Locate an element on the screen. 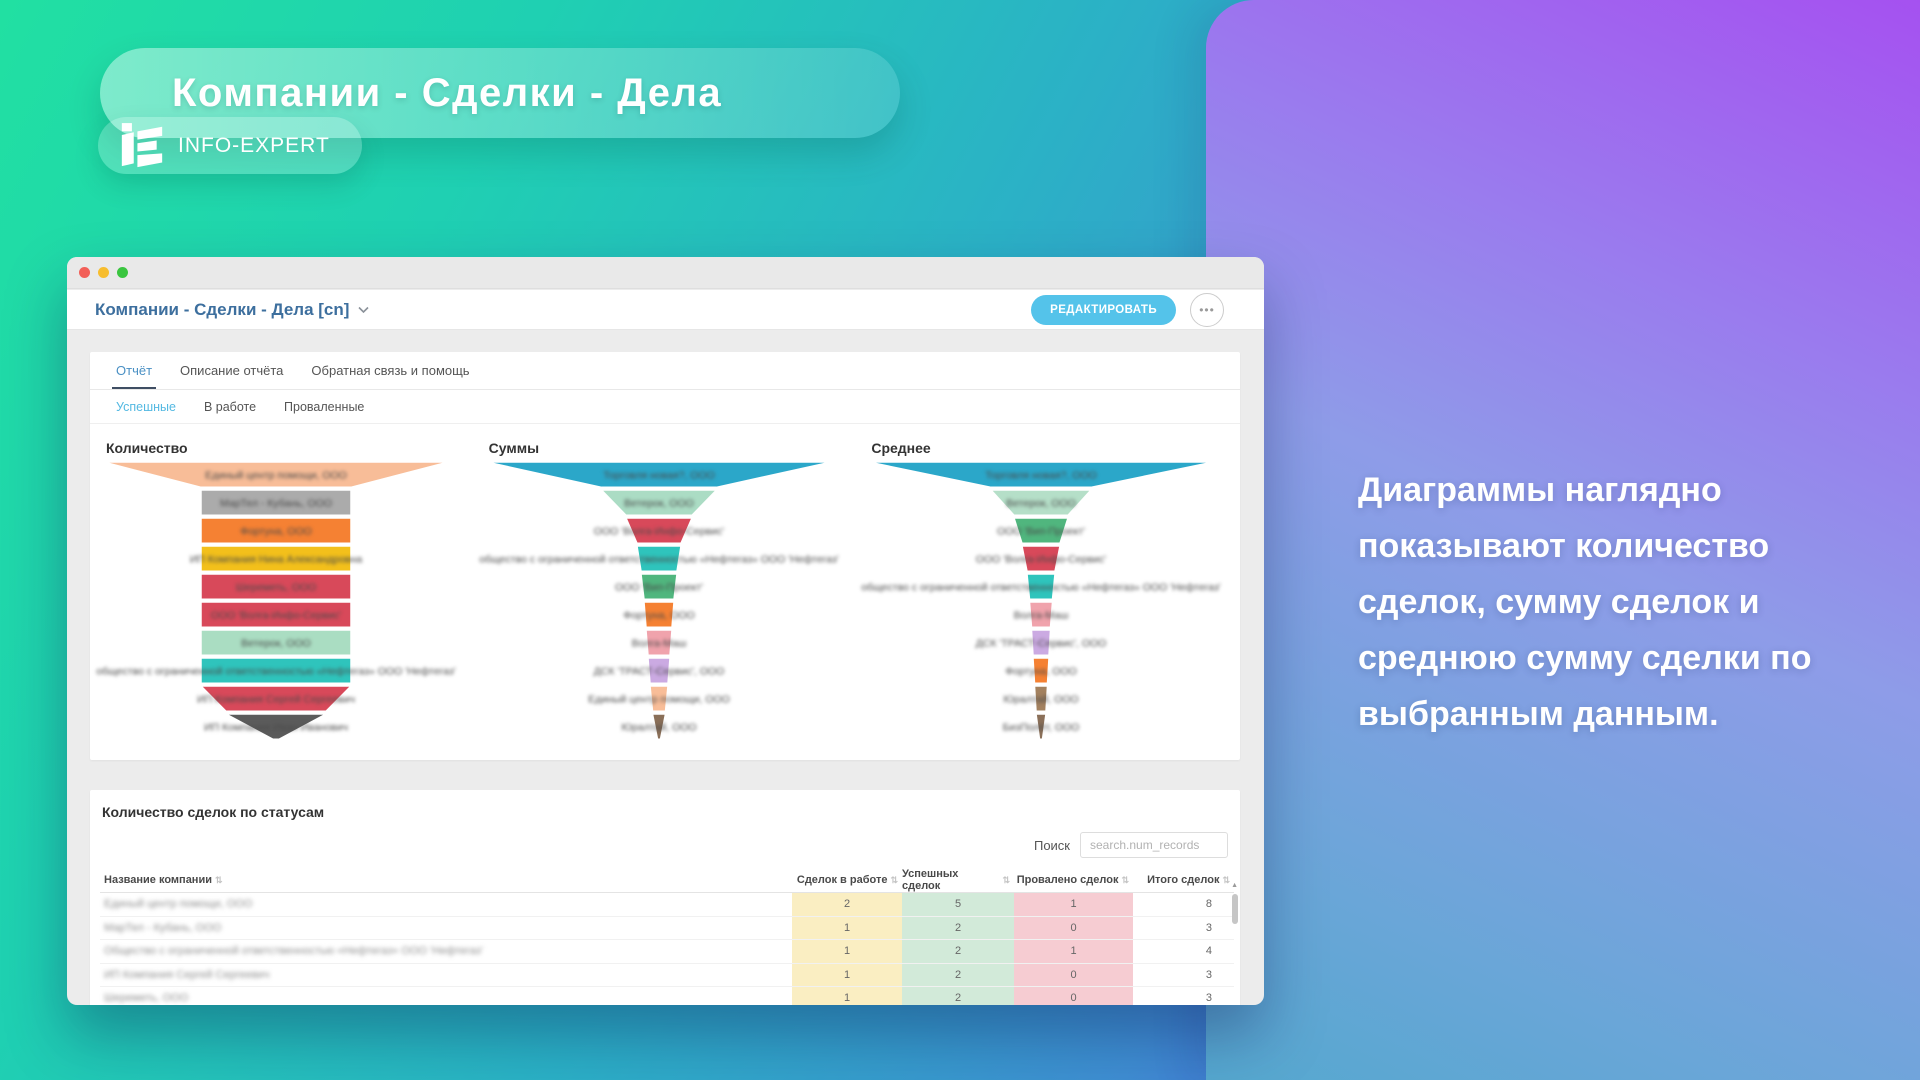 This screenshot has height=1080, width=1920. edit-button: РЕДАКТИРОВАТЬ is located at coordinates (1103, 310).